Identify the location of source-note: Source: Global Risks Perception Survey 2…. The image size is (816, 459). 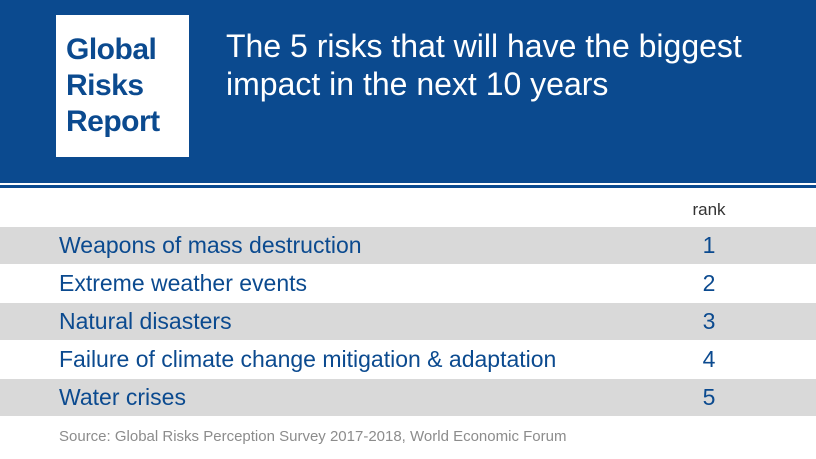
(313, 436).